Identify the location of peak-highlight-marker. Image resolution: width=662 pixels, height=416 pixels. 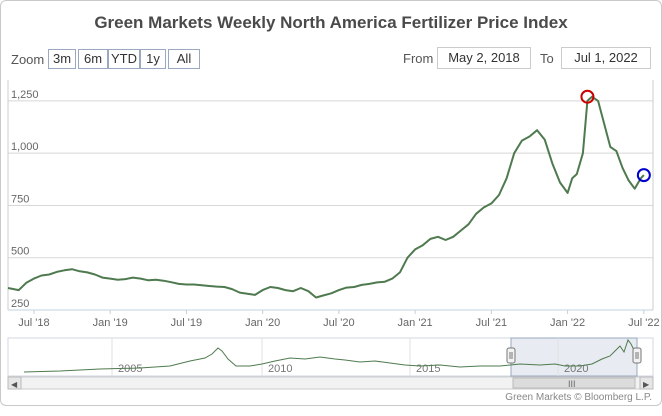
(587, 96).